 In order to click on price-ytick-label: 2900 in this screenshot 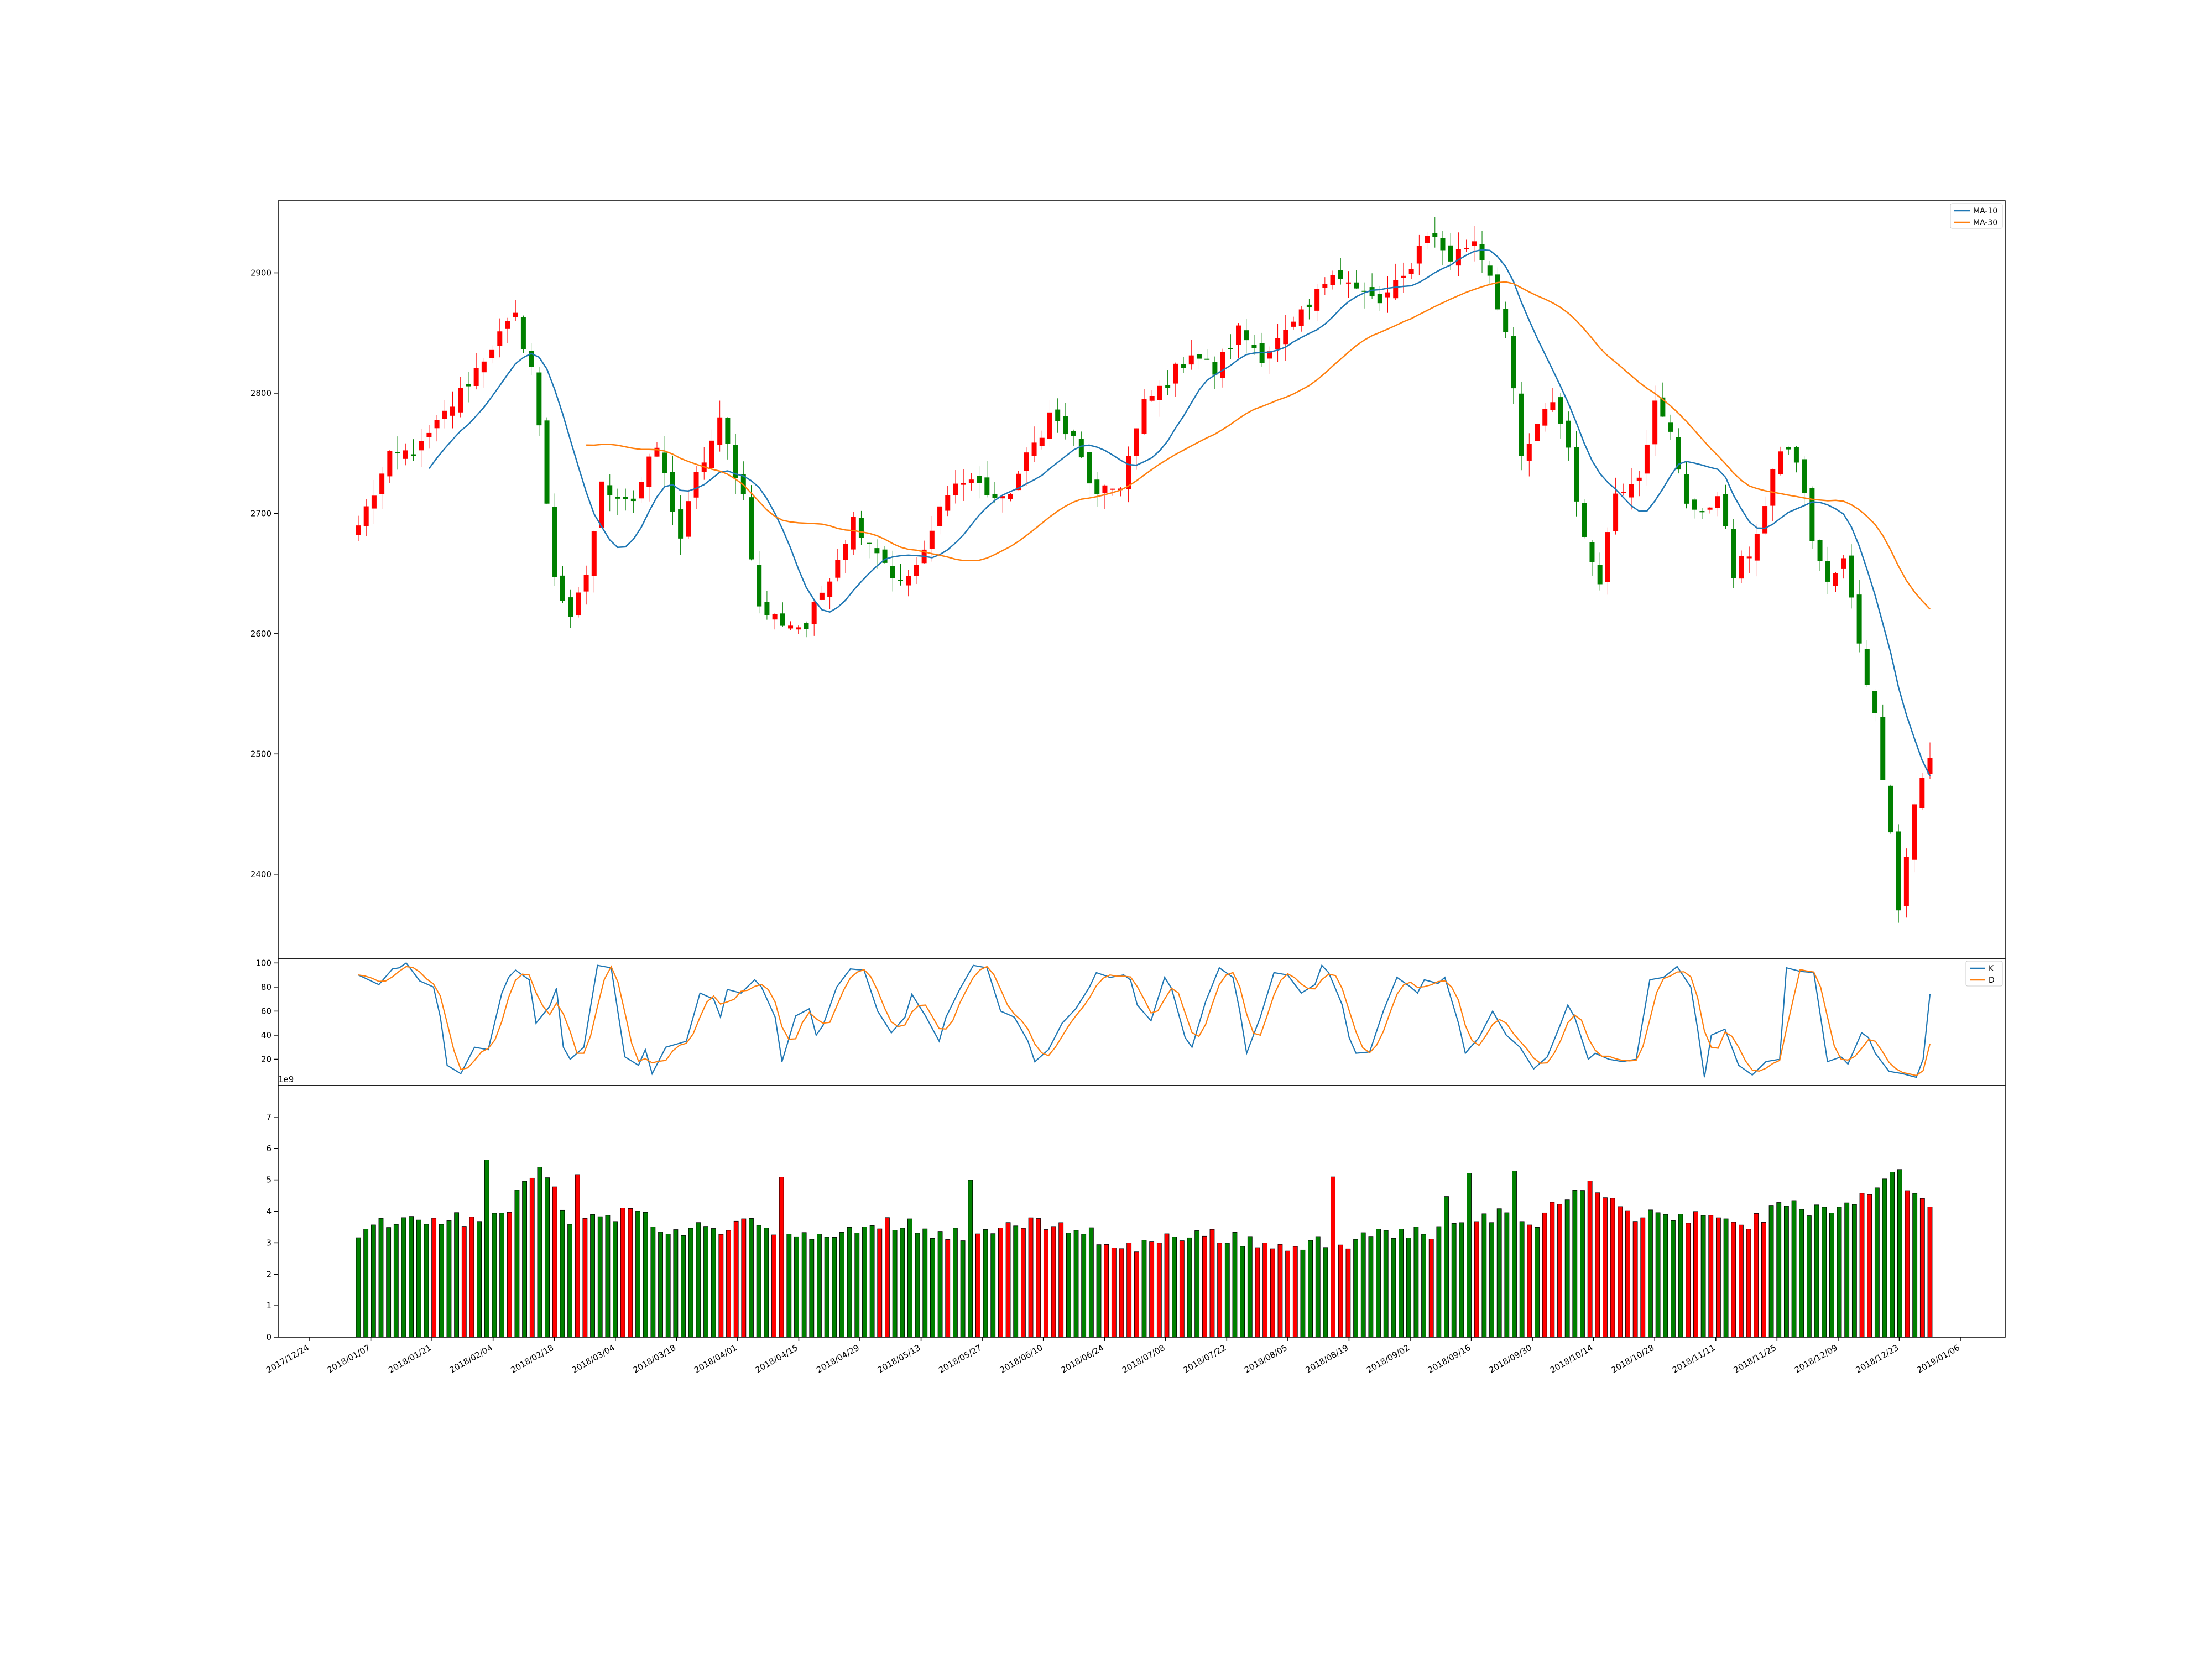, I will do `click(261, 273)`.